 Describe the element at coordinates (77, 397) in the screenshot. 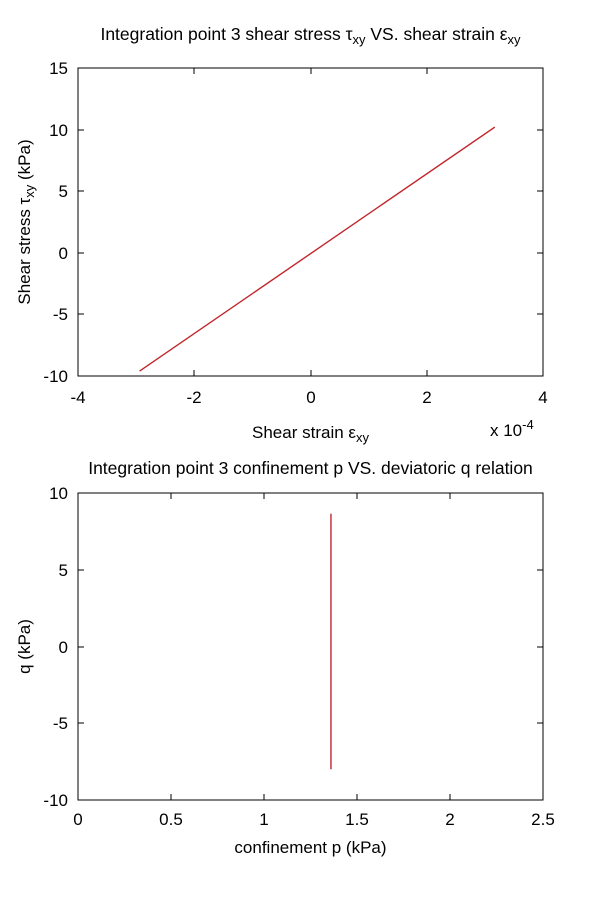

I see `x-tick-label: -4` at that location.